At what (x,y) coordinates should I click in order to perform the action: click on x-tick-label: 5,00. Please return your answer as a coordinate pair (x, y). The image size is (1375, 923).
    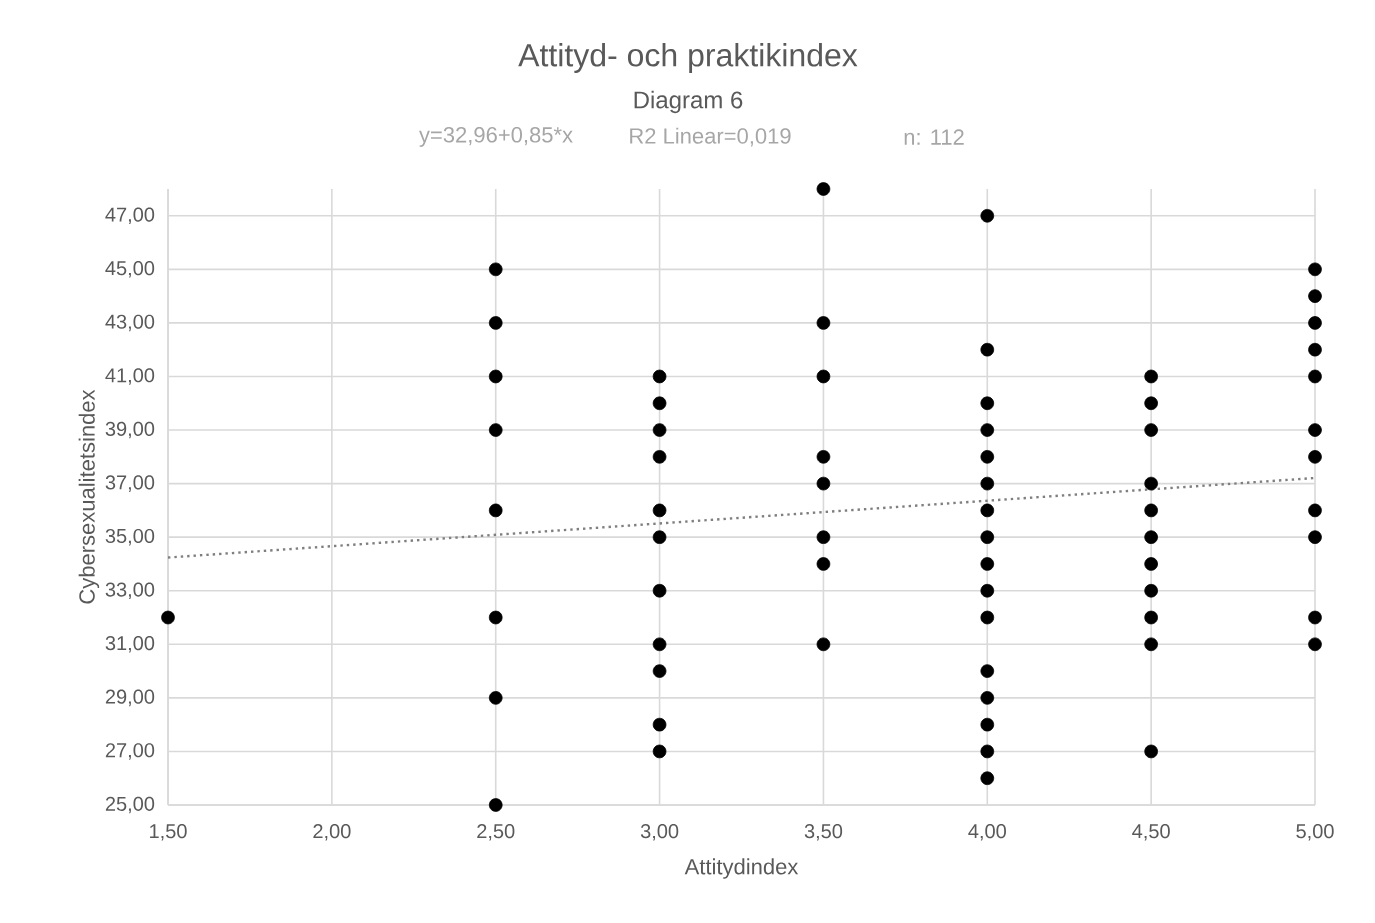
    Looking at the image, I should click on (1315, 832).